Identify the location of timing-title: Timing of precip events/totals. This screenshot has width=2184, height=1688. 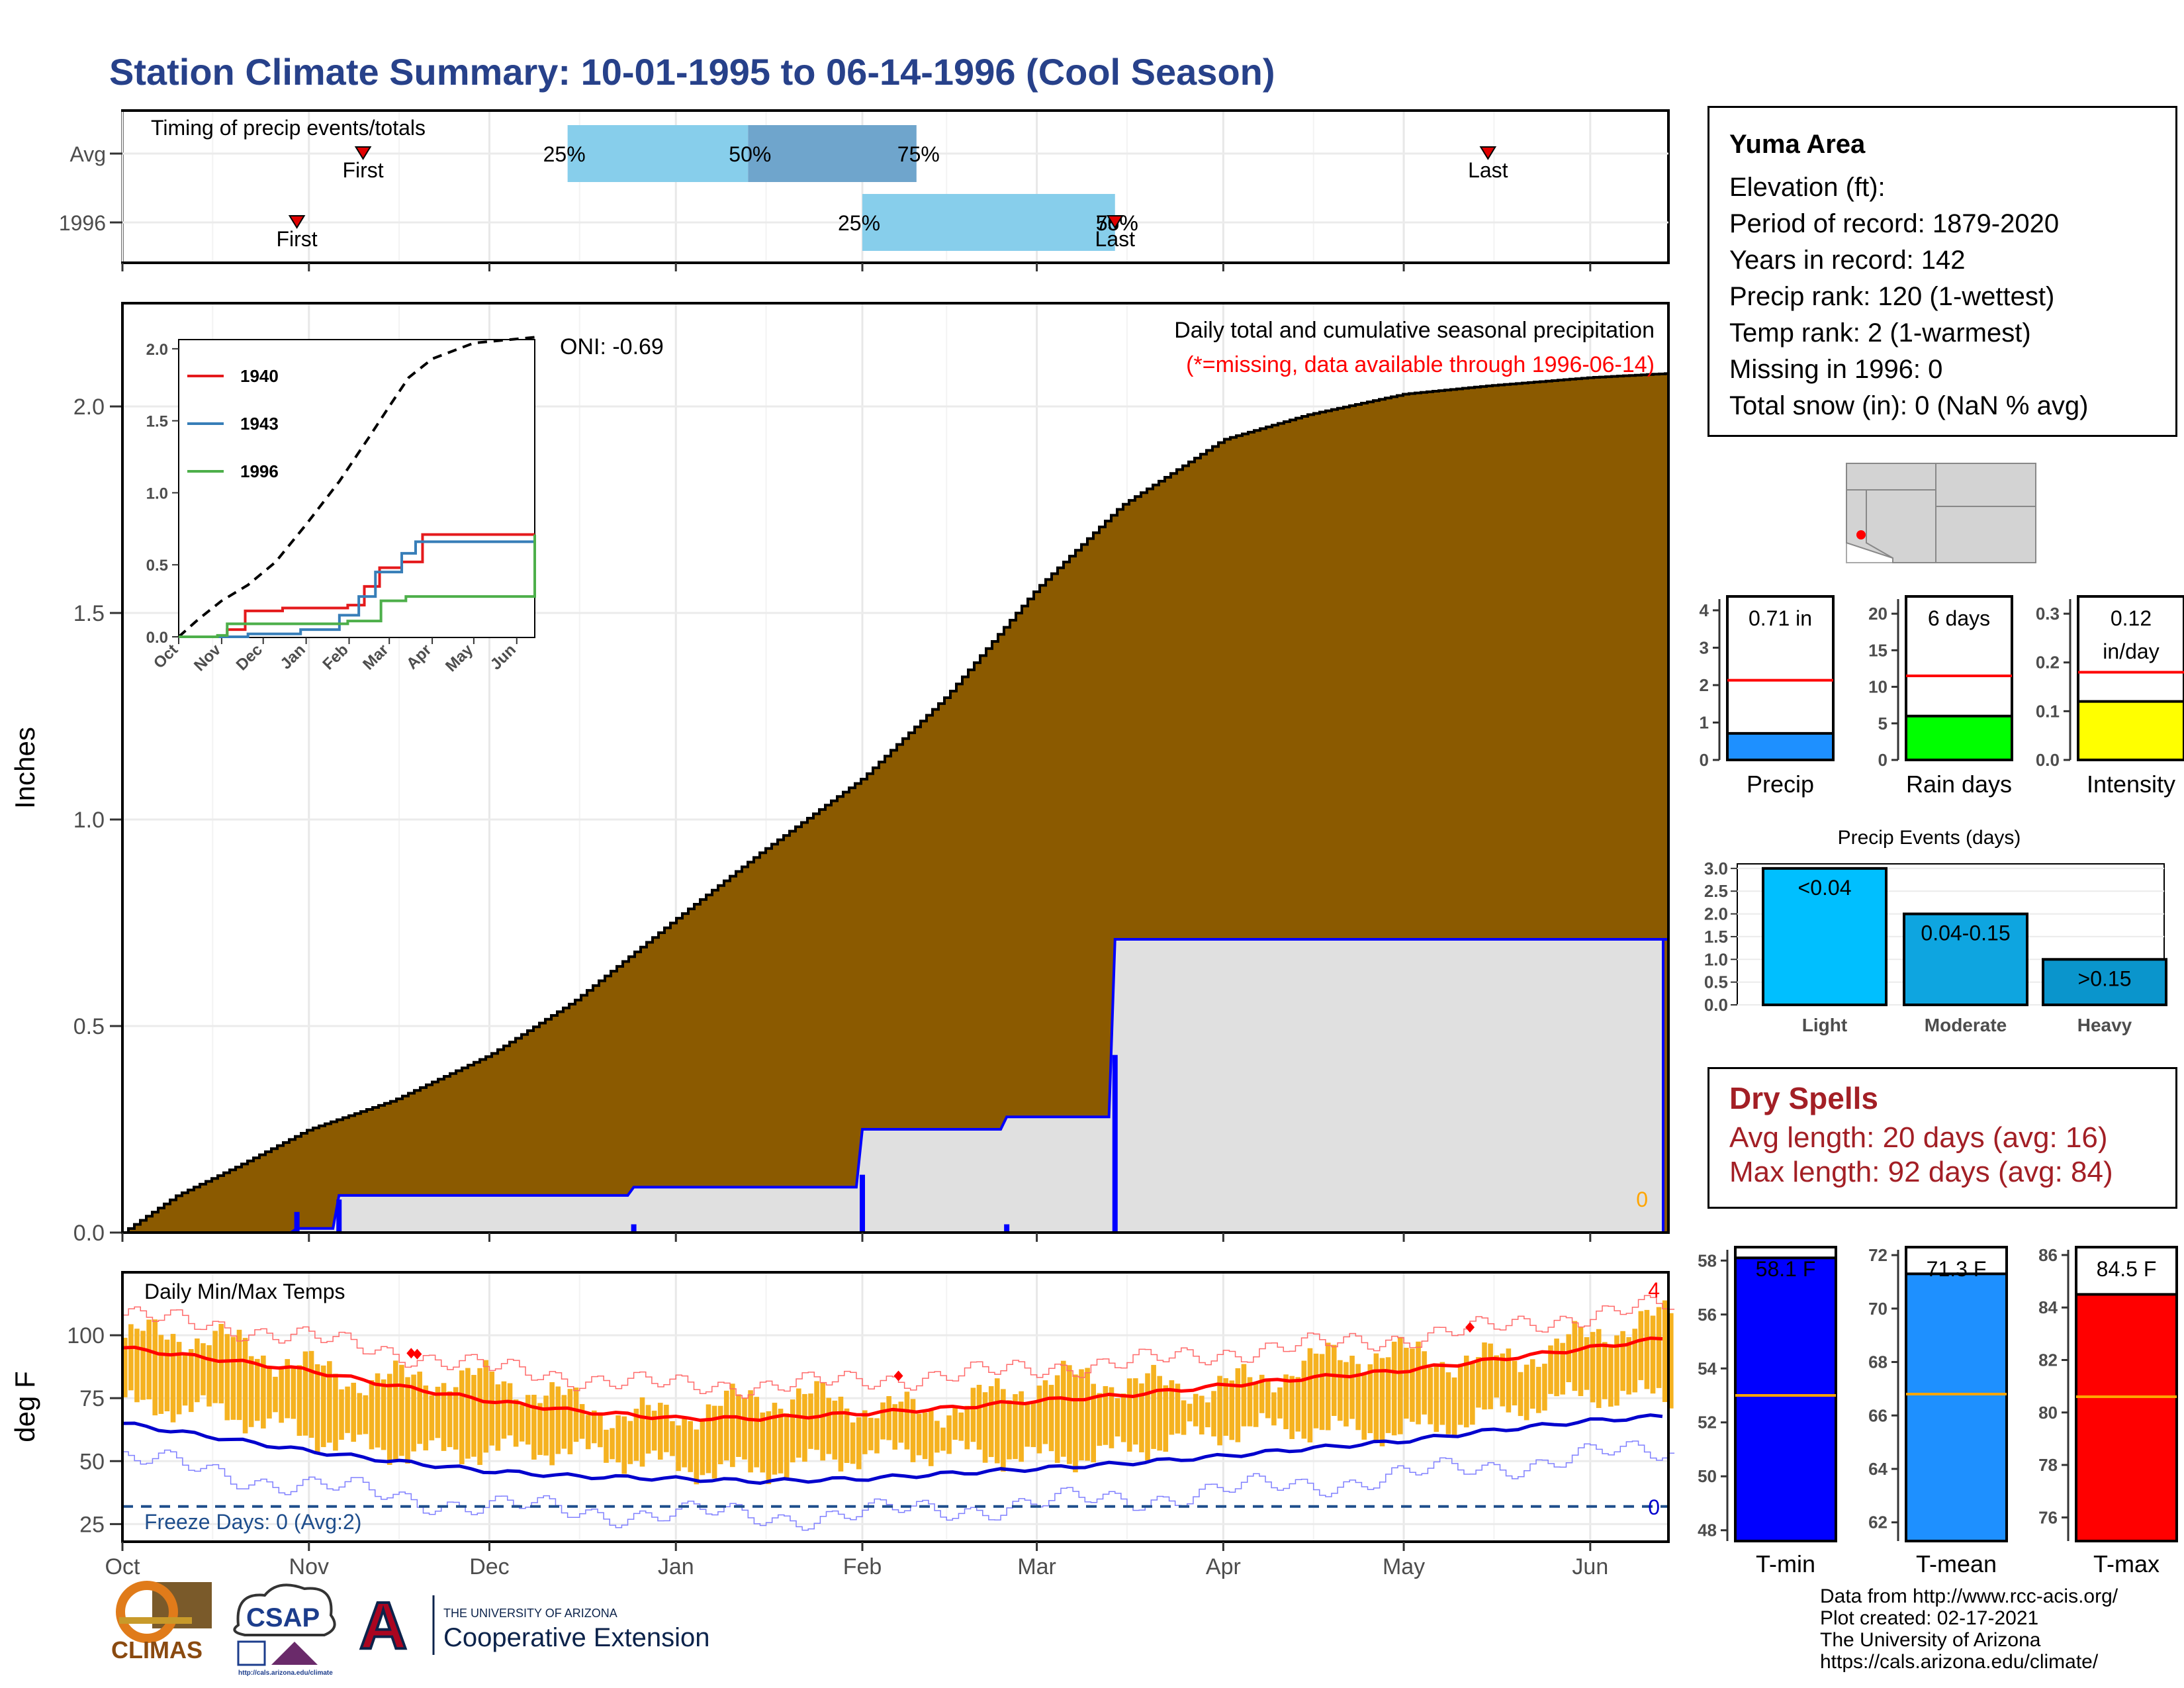
(288, 128).